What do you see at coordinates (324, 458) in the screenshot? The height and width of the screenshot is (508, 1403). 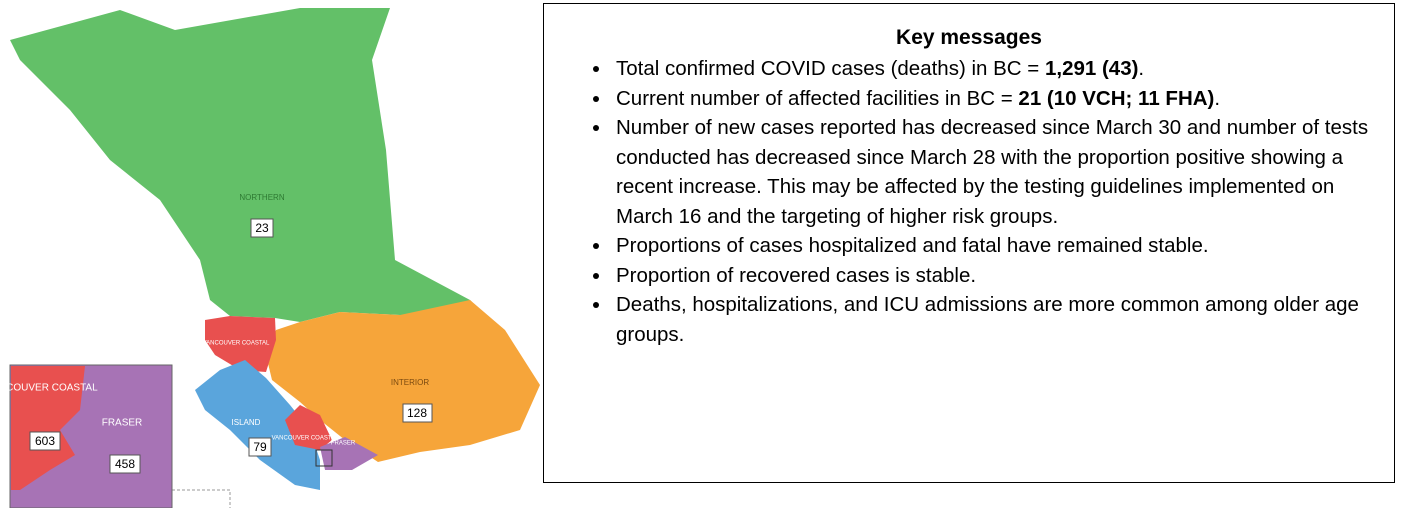 I see `inset-locator` at bounding box center [324, 458].